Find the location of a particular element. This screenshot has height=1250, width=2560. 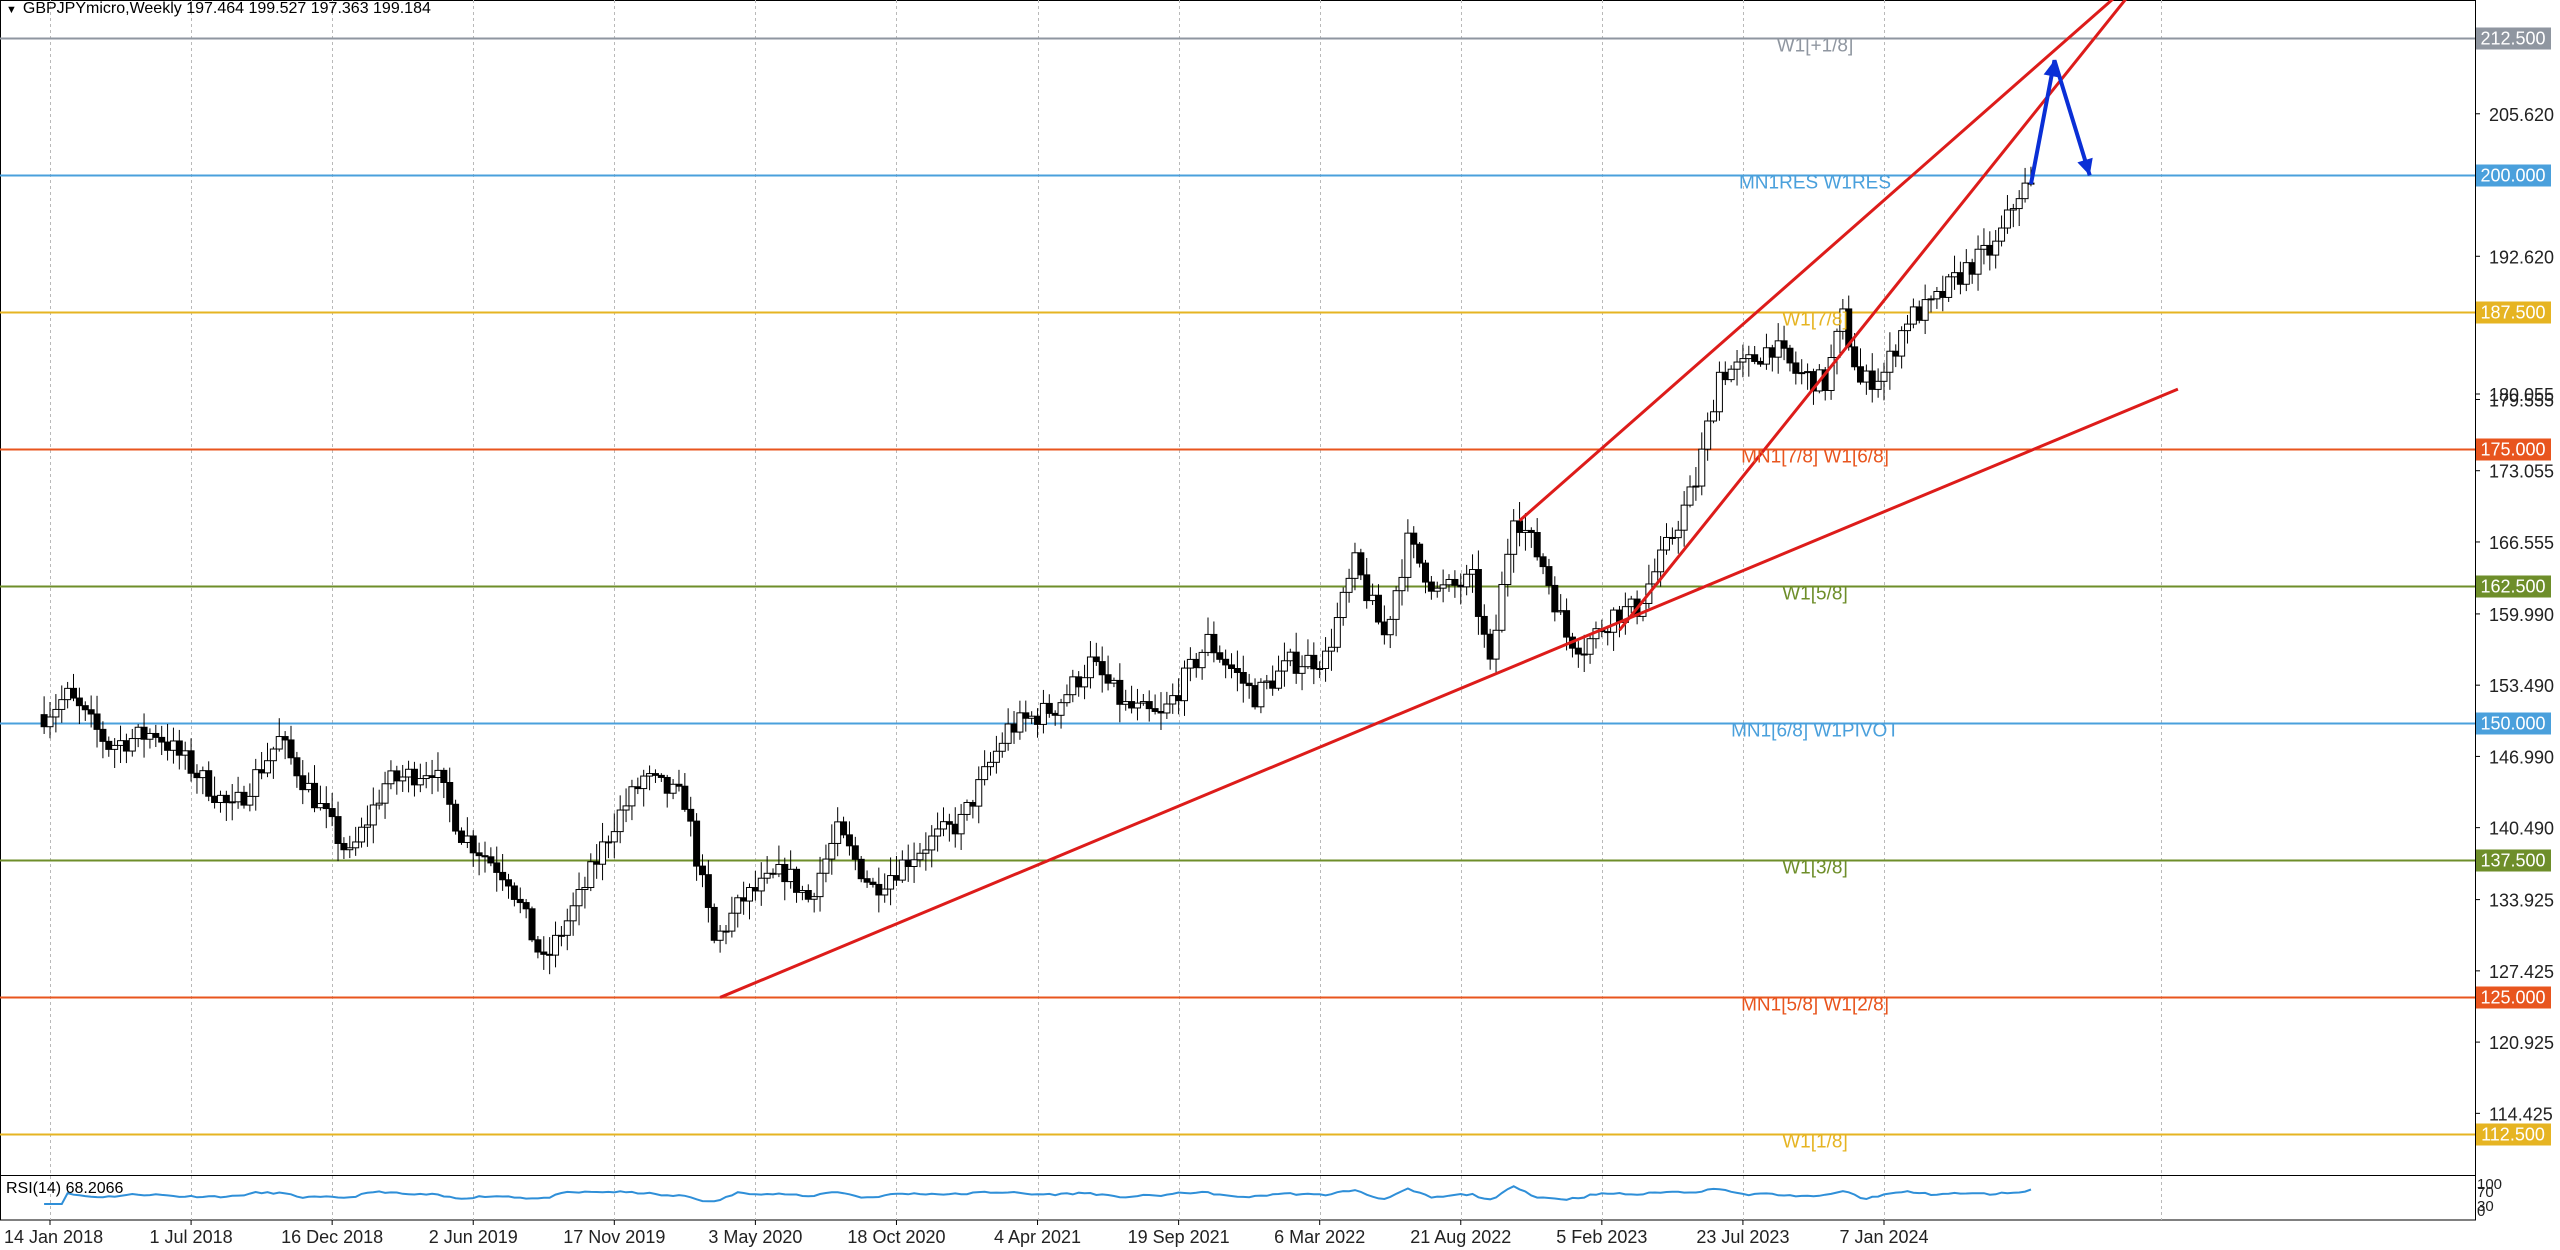

price-tick-label: 153.490 is located at coordinates (2521, 686).